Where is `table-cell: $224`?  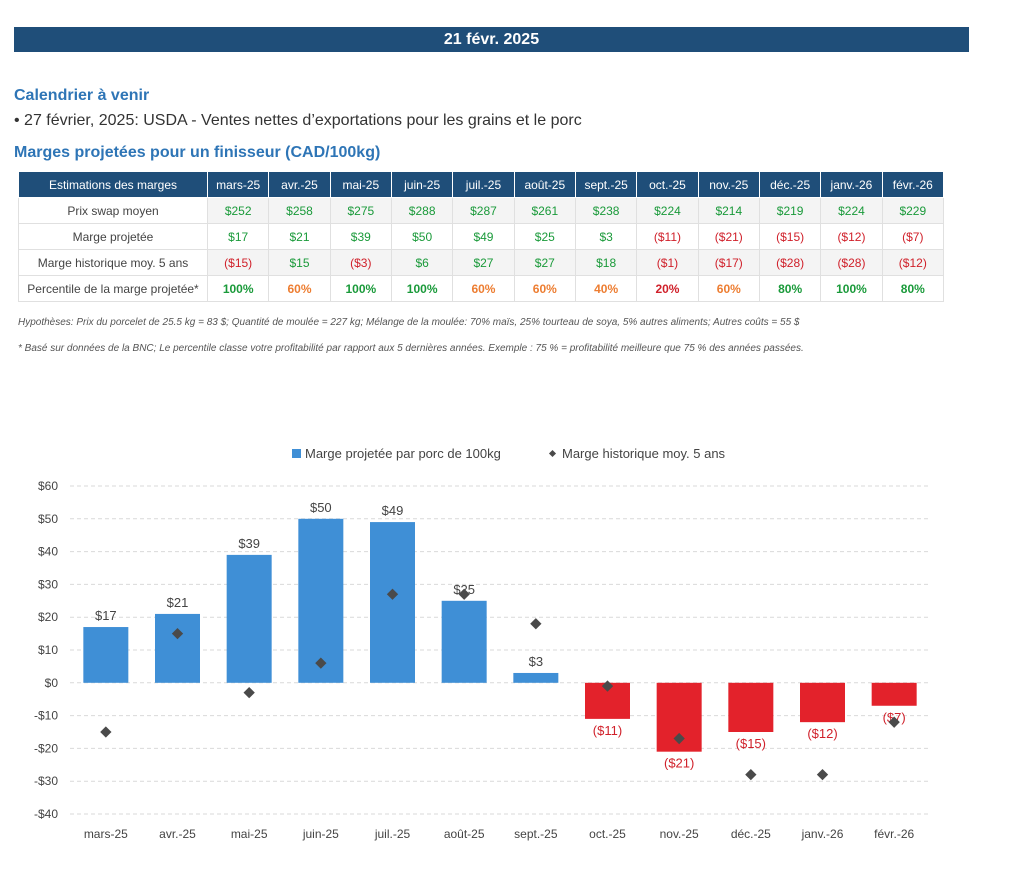
table-cell: $224 is located at coordinates (851, 210).